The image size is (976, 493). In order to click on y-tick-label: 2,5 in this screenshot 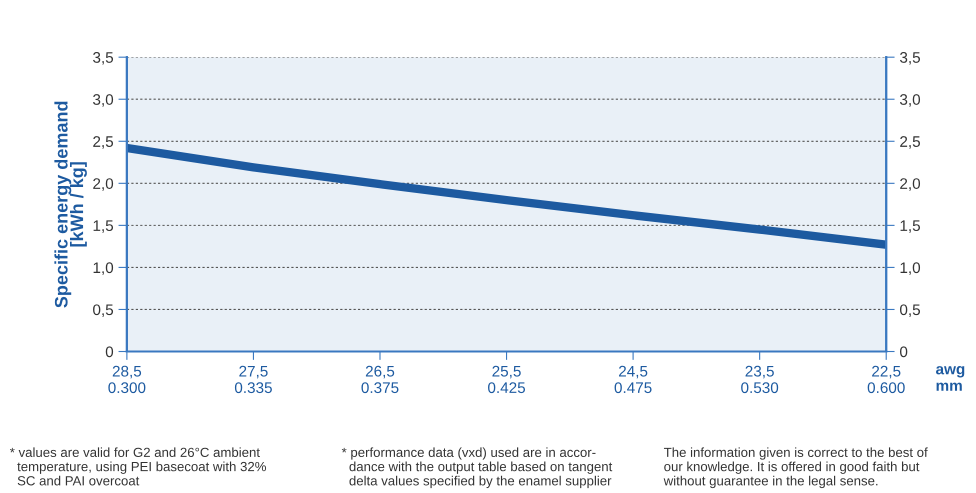, I will do `click(103, 142)`.